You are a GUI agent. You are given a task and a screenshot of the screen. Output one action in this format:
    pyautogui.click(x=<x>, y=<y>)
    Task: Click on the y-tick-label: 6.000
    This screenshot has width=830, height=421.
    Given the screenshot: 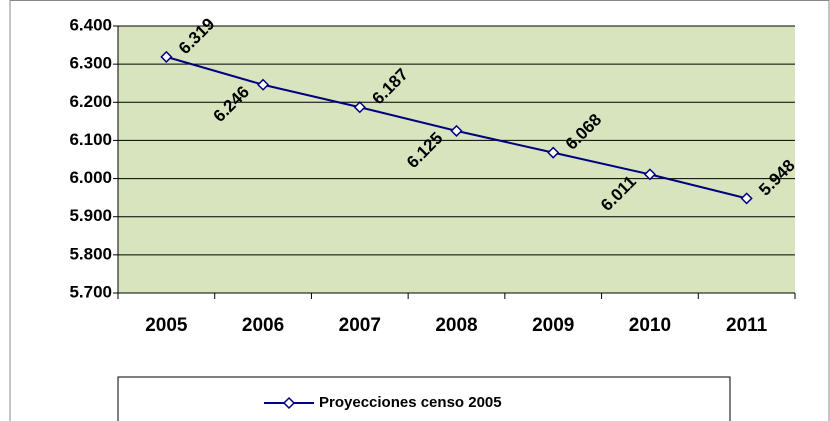 What is the action you would take?
    pyautogui.click(x=90, y=177)
    